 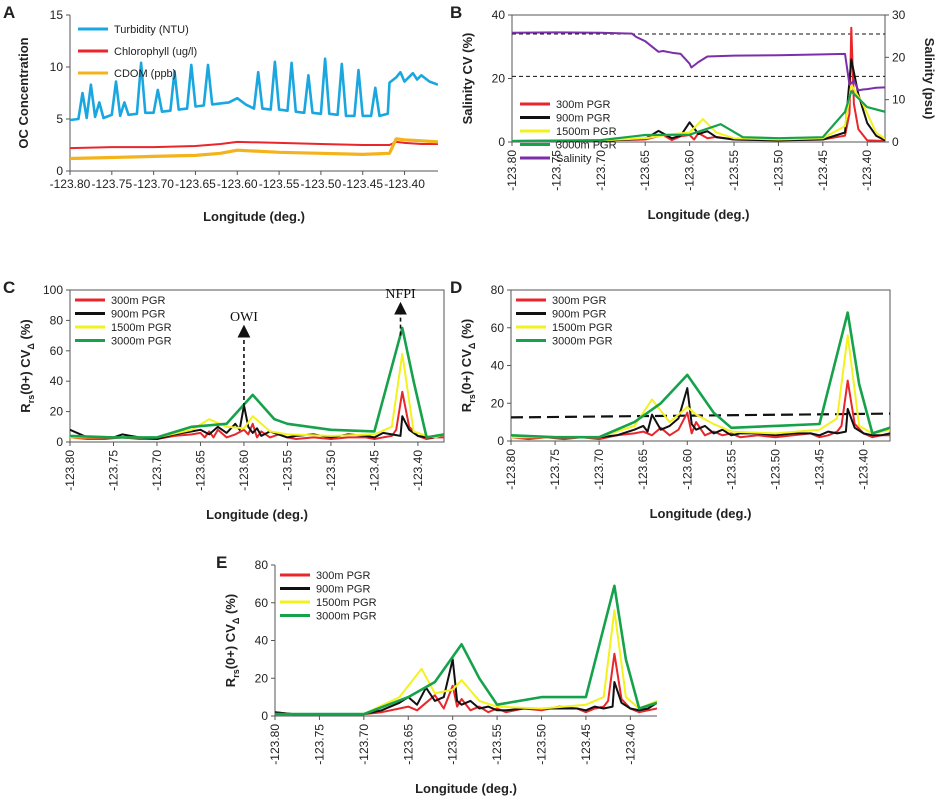 What do you see at coordinates (899, 15) in the screenshot?
I see `y-right-tick-label: 30` at bounding box center [899, 15].